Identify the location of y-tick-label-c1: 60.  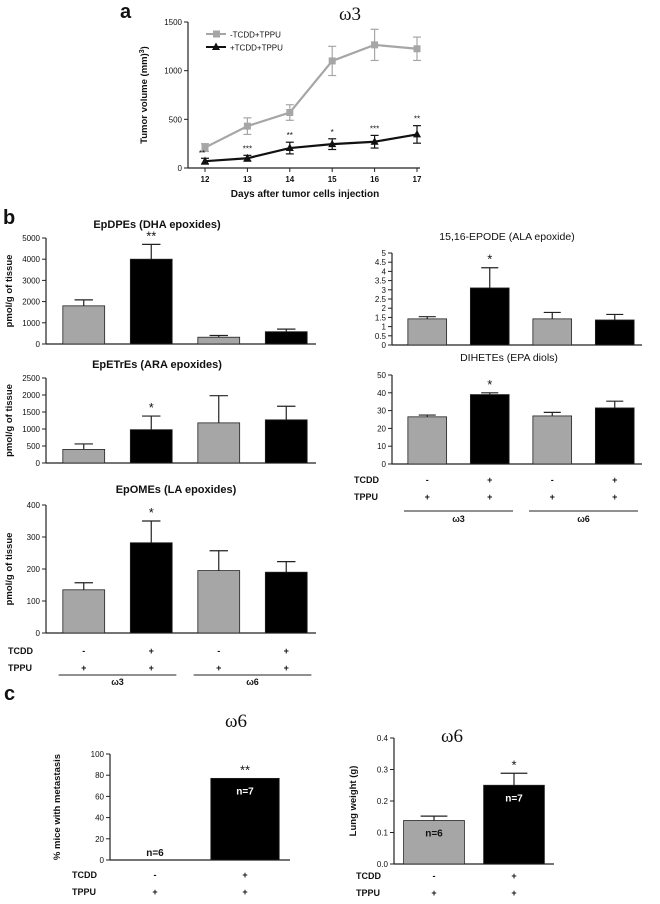
(99, 796).